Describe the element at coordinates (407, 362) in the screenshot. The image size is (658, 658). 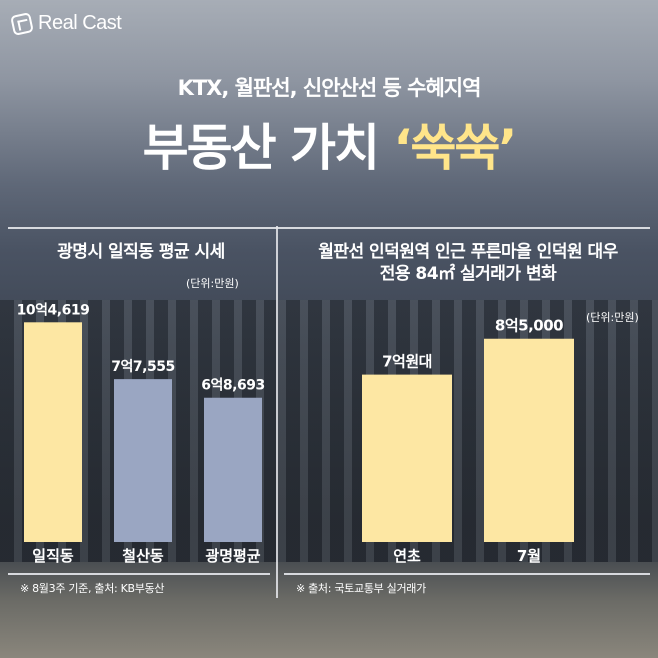
I see `right-data-label-1: 7억원대` at that location.